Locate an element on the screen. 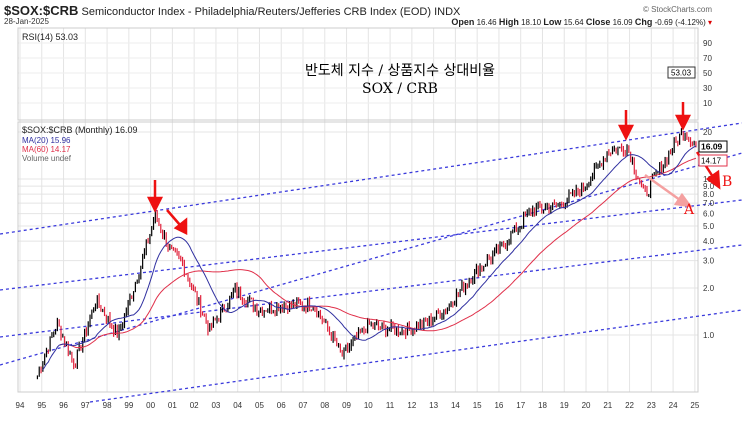 The width and height of the screenshot is (742, 422). annotation-title: 반도체 지수 / 상품지수 상대비율 is located at coordinates (400, 71).